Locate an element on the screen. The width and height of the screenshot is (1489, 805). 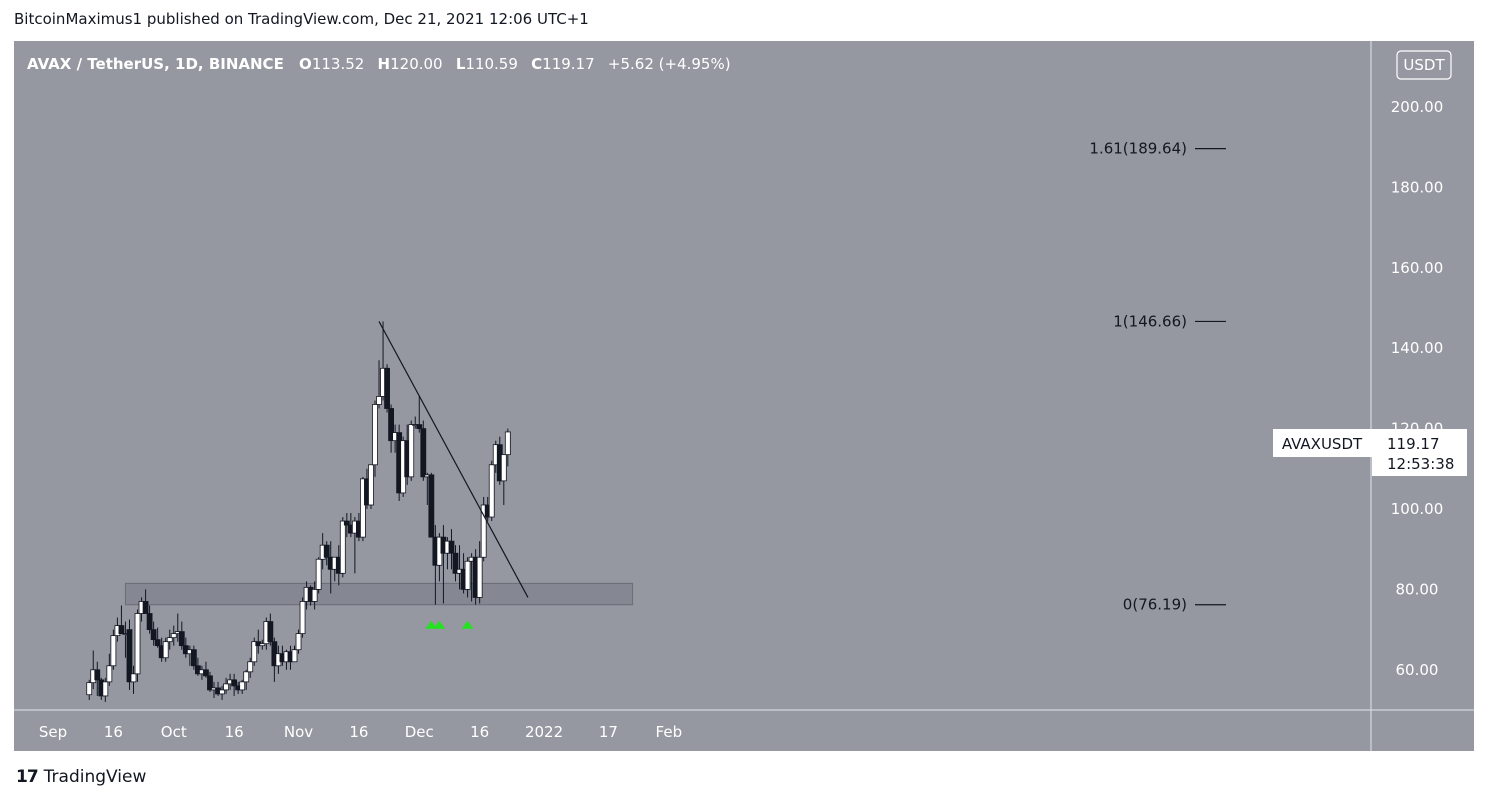
fib-label: 1(146.66) is located at coordinates (1150, 321).